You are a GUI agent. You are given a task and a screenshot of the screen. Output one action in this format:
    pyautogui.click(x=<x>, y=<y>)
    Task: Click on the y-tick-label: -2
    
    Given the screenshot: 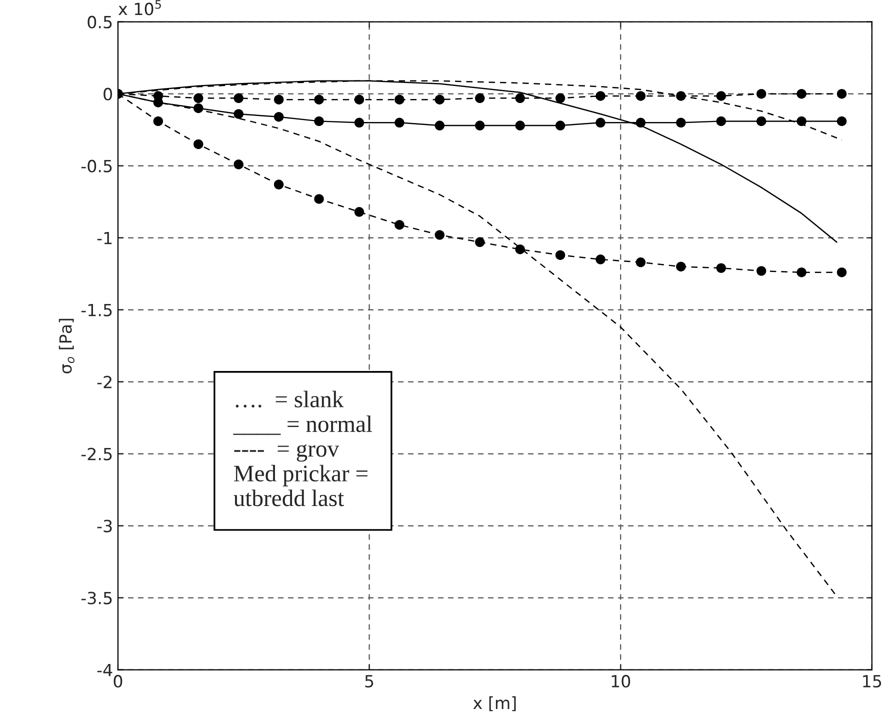 What is the action you would take?
    pyautogui.click(x=104, y=382)
    